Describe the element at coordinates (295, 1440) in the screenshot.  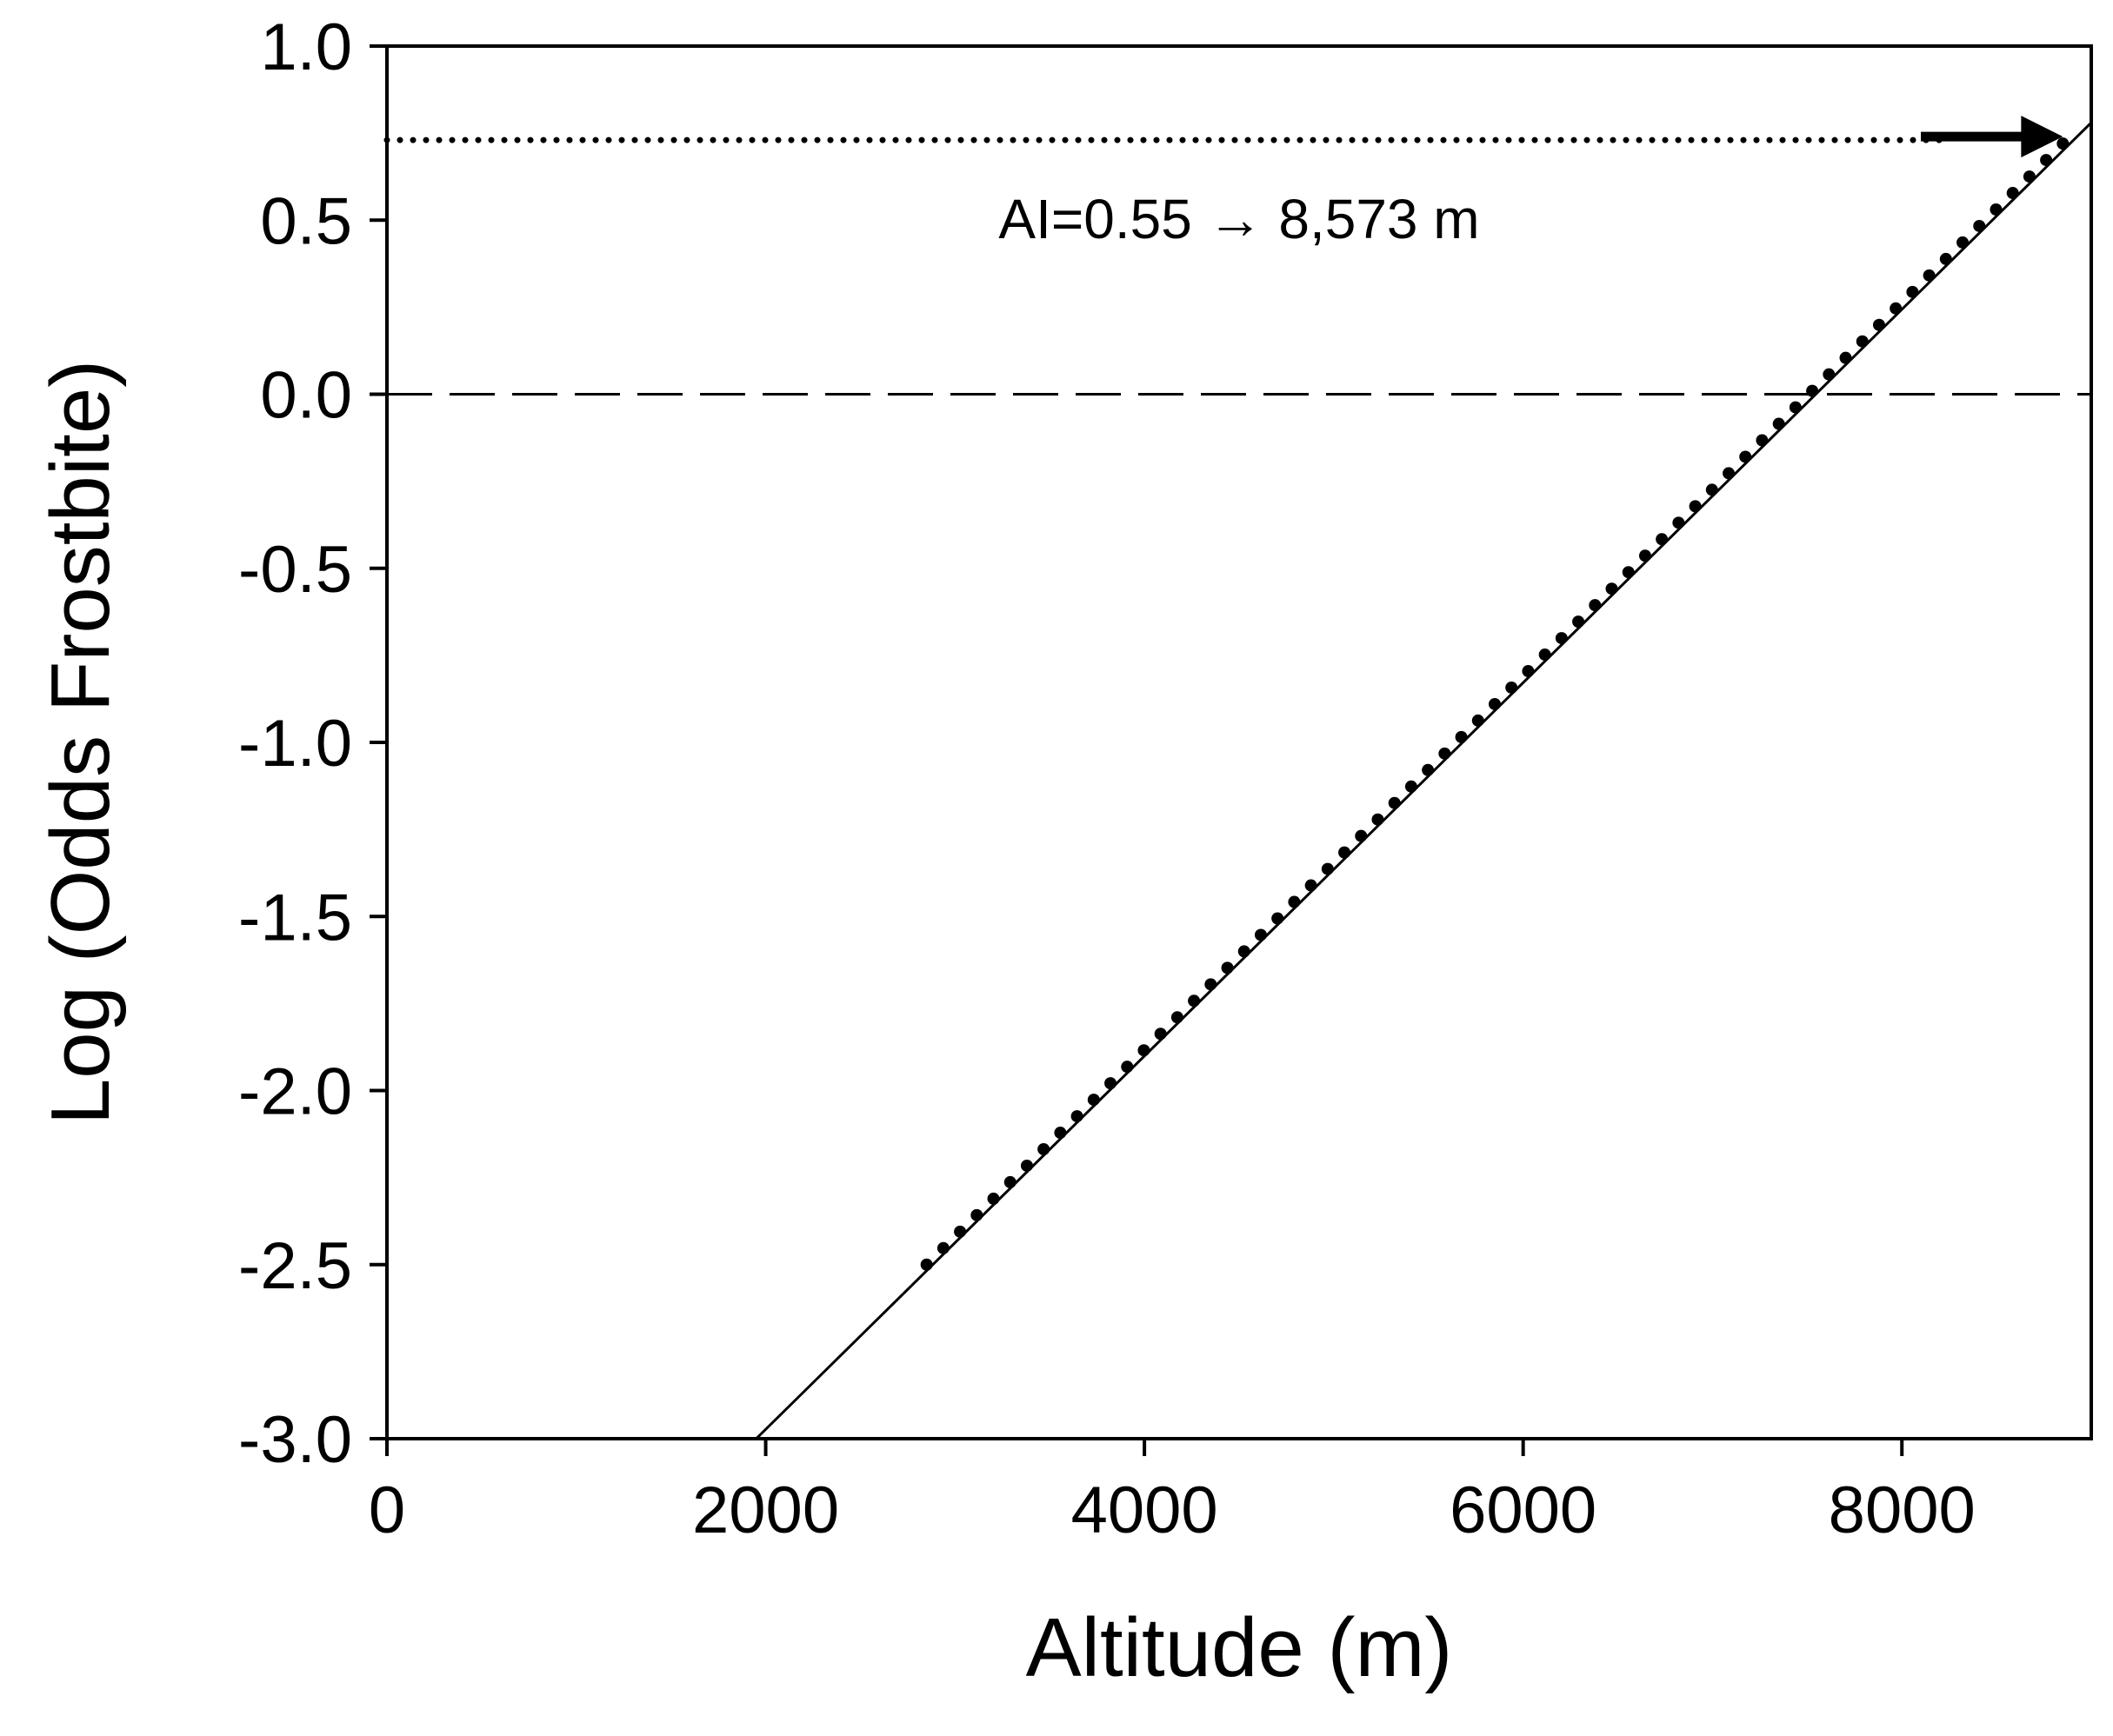
I see `y-tick-label: -3.0` at that location.